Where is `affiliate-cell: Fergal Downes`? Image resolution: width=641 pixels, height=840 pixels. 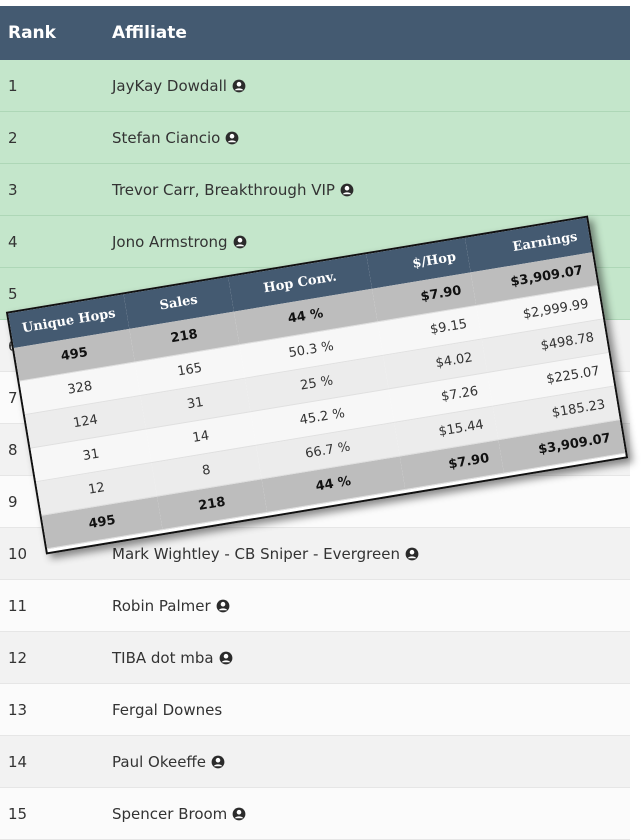 affiliate-cell: Fergal Downes is located at coordinates (371, 709).